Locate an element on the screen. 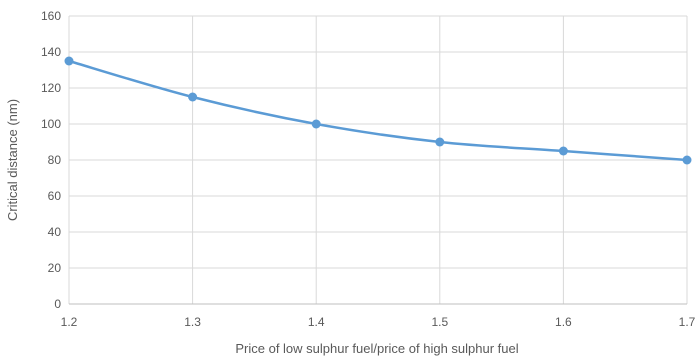  x-tick-label: 1.3 is located at coordinates (192, 322).